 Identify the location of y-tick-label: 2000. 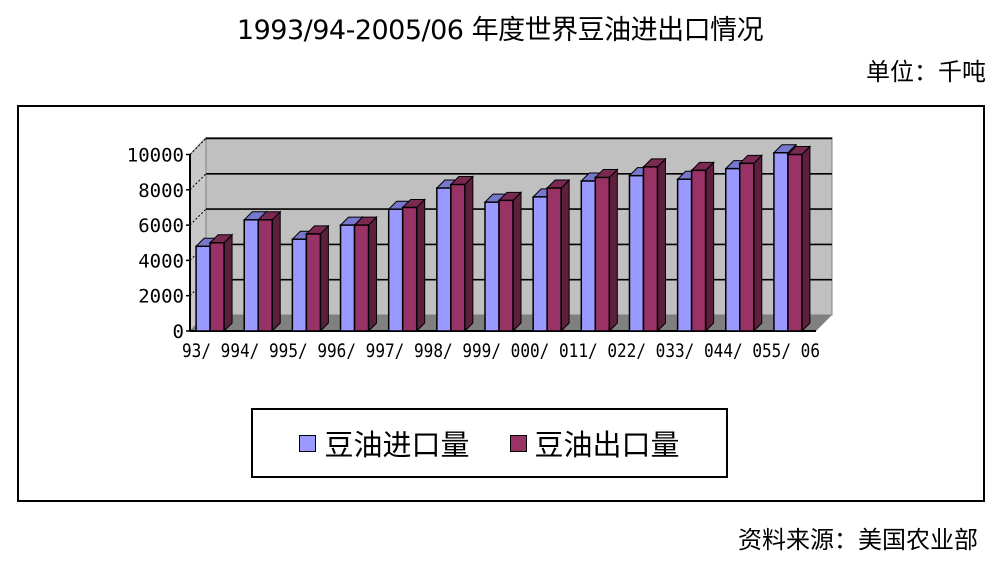
(161, 297).